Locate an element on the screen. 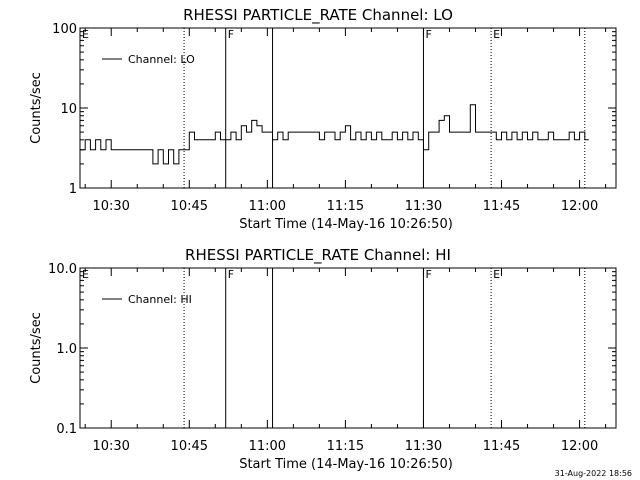  series-line is located at coordinates (334, 134).